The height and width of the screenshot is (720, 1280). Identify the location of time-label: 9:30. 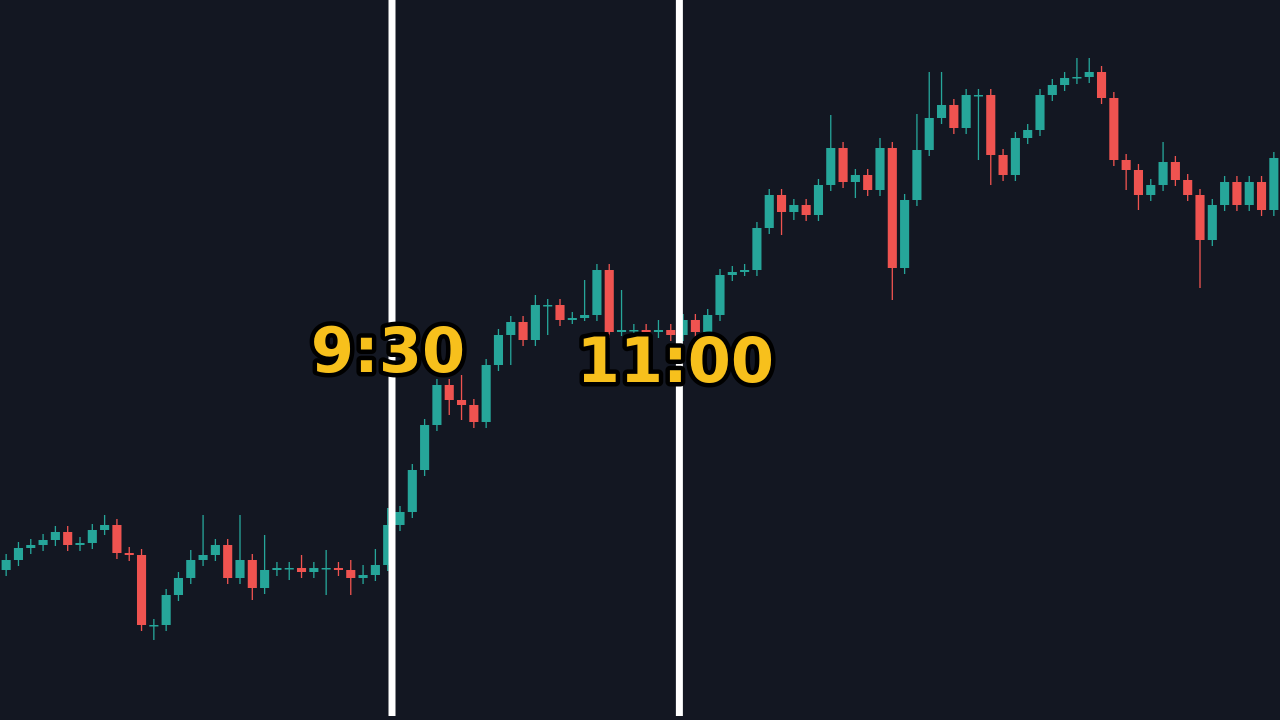
(388, 350).